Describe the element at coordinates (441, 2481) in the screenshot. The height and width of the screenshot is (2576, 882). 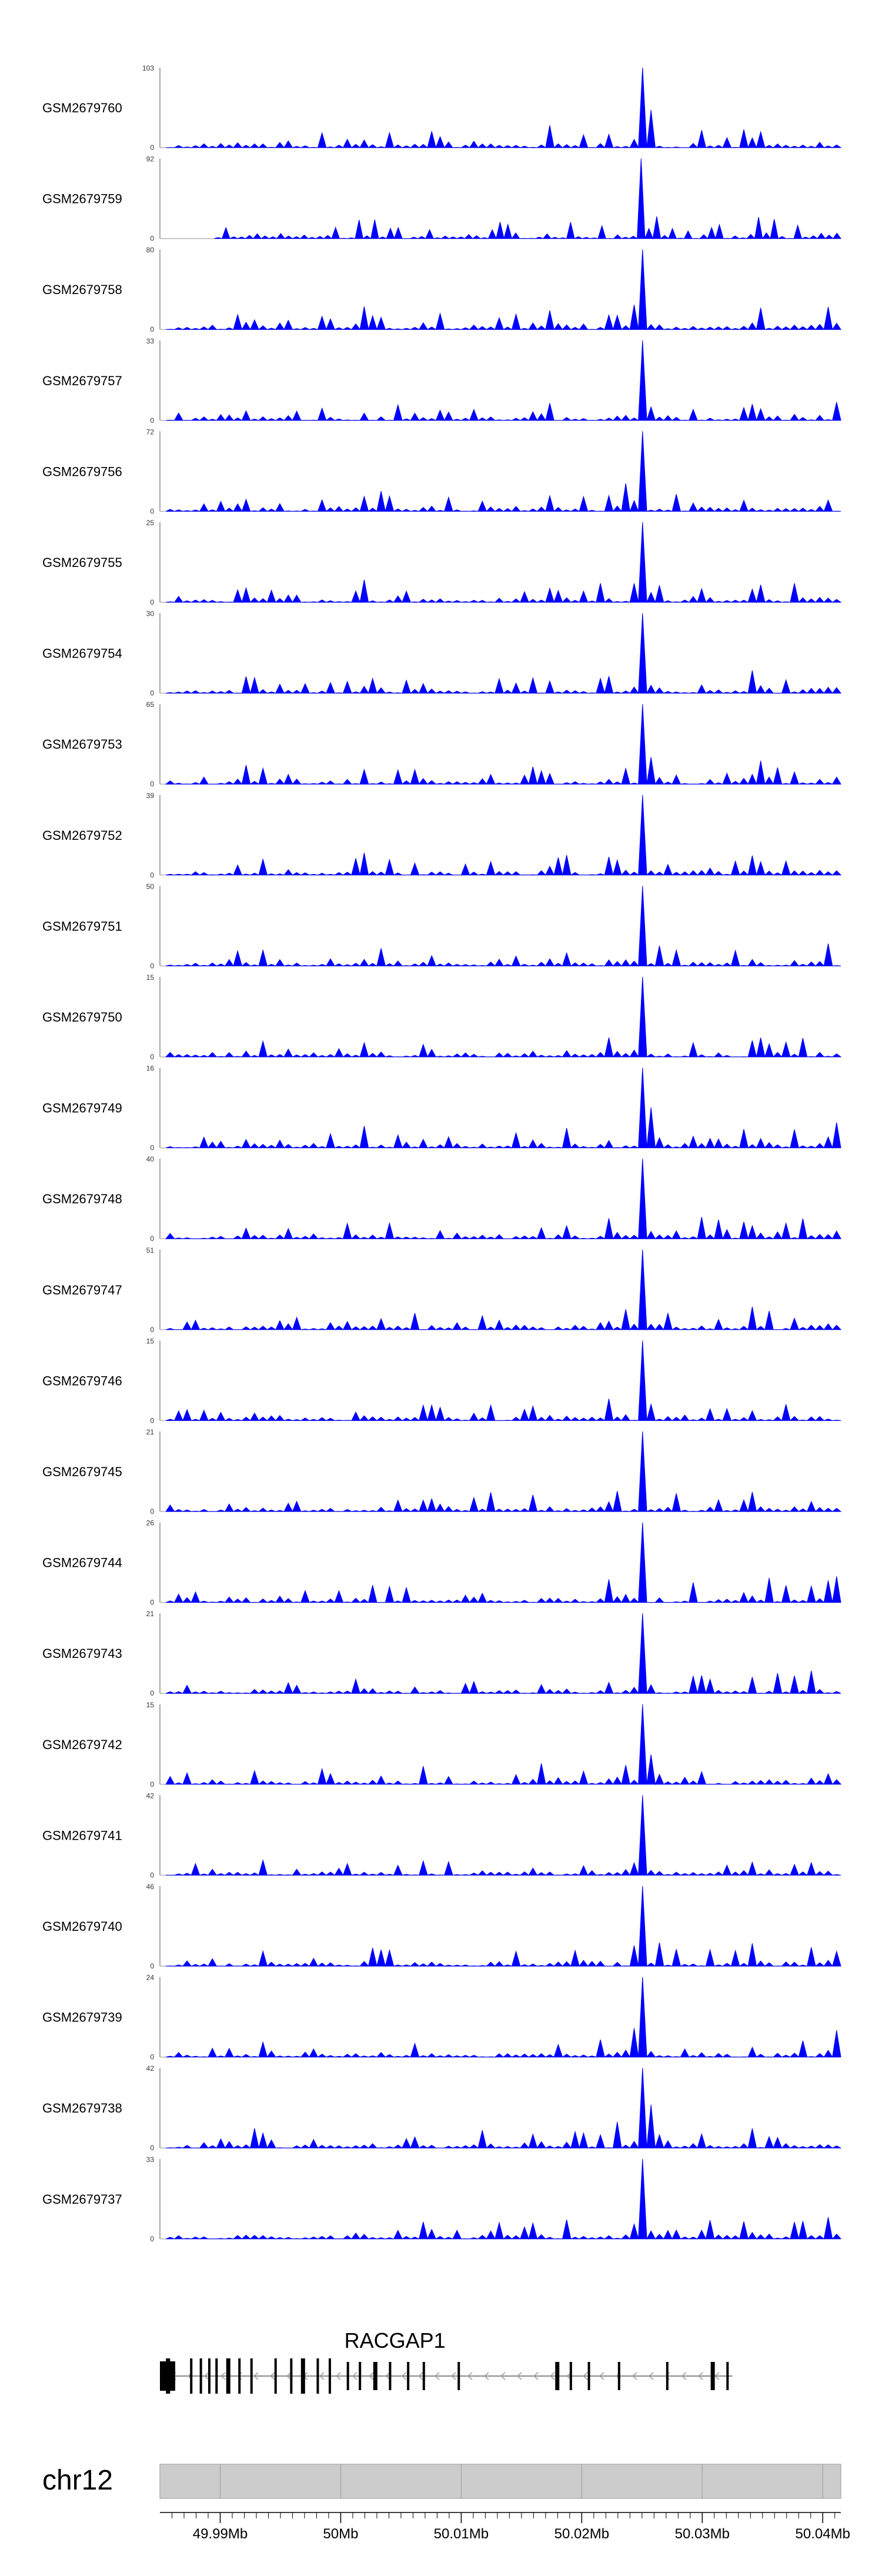
I see `chromosome-ideogram: chr12` at that location.